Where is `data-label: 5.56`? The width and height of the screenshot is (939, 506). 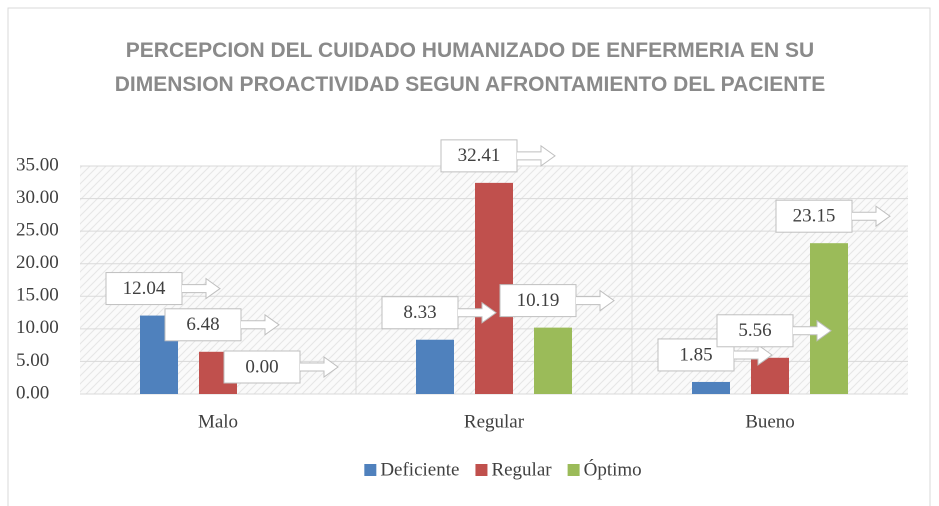 data-label: 5.56 is located at coordinates (754, 330).